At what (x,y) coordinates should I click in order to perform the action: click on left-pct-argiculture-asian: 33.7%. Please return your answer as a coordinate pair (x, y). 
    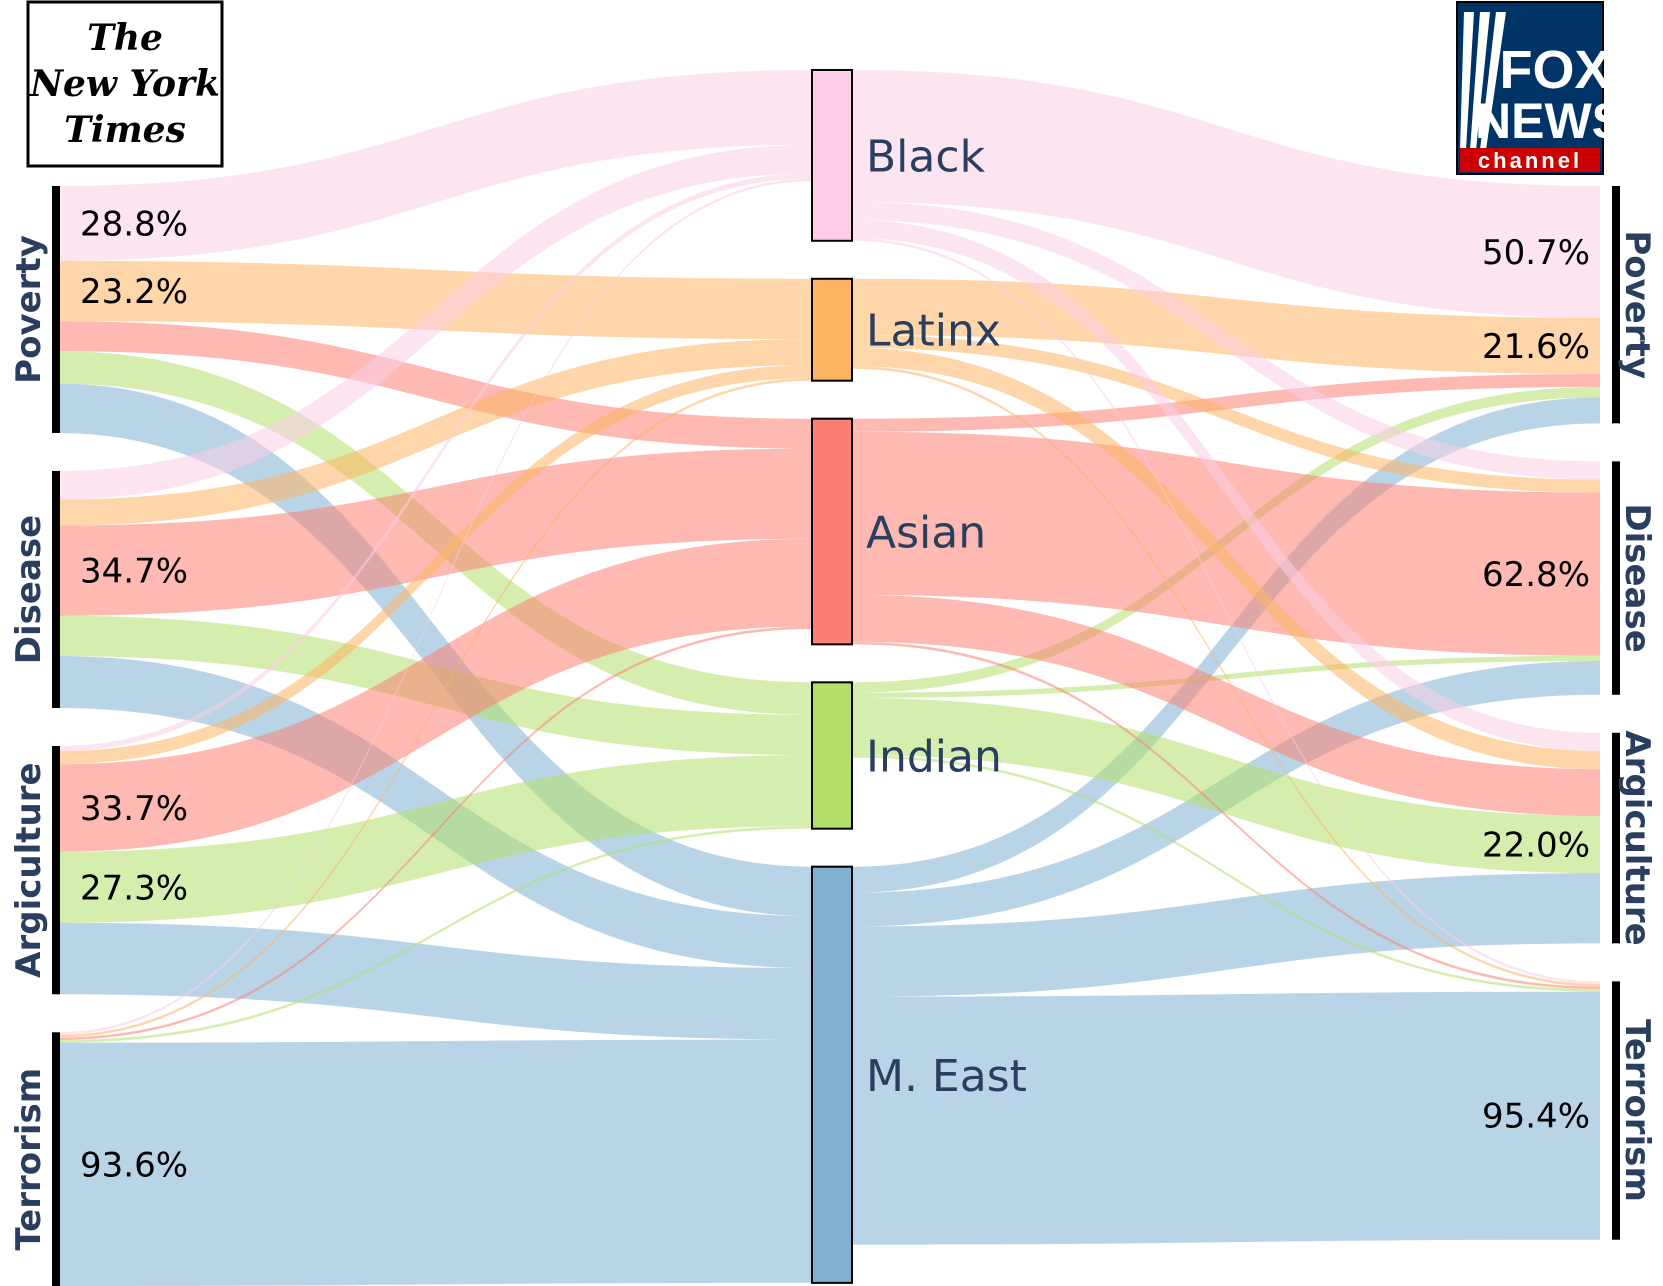
    Looking at the image, I should click on (134, 809).